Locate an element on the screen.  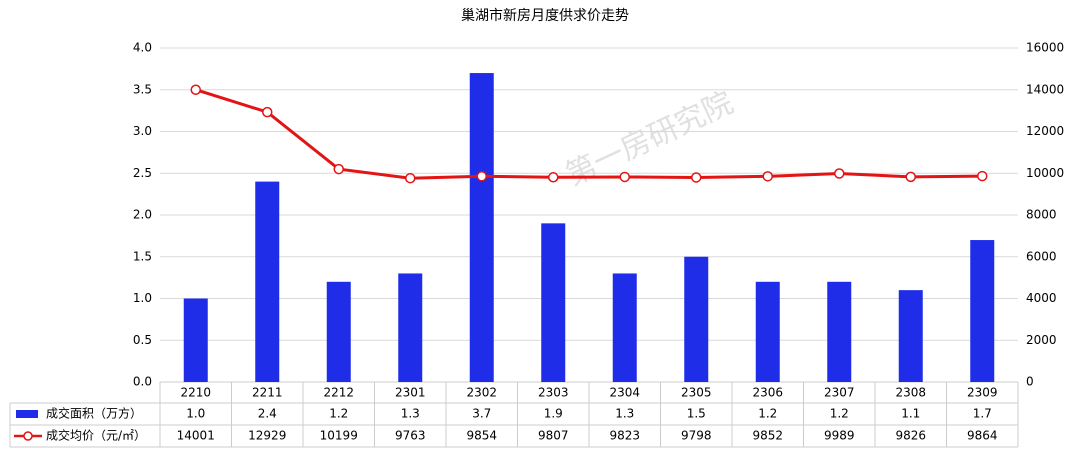
legend-swatch is located at coordinates (27, 414).